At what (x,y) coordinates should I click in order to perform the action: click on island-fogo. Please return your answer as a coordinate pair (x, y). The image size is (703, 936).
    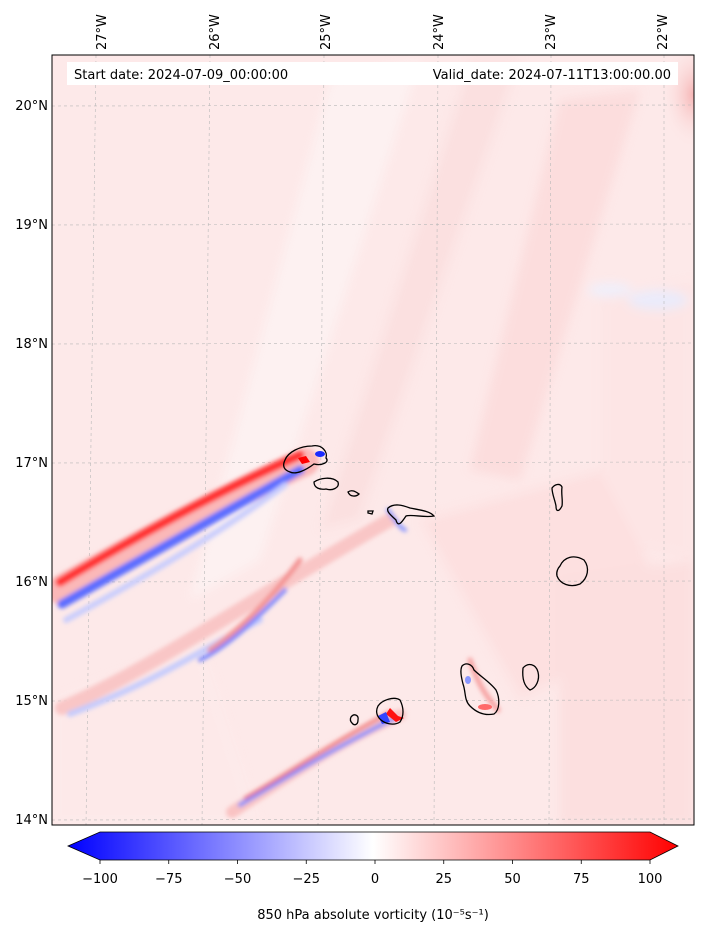
    Looking at the image, I should click on (389, 711).